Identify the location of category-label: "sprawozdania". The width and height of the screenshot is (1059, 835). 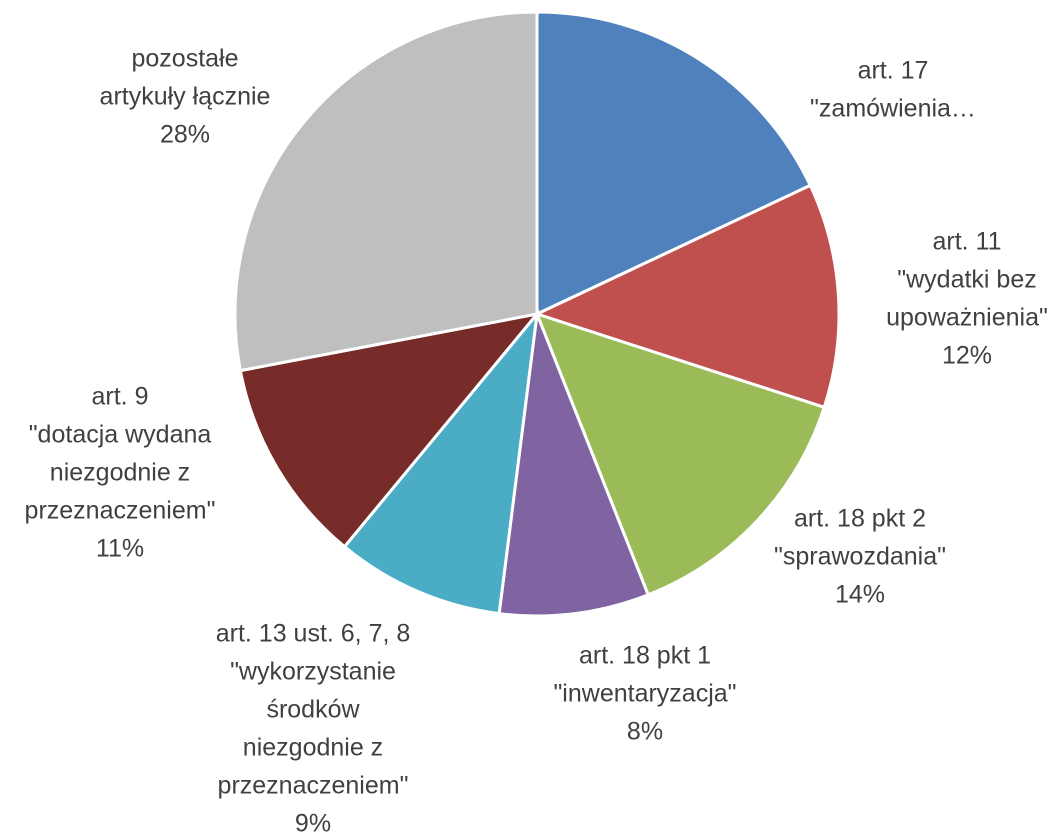
(860, 557).